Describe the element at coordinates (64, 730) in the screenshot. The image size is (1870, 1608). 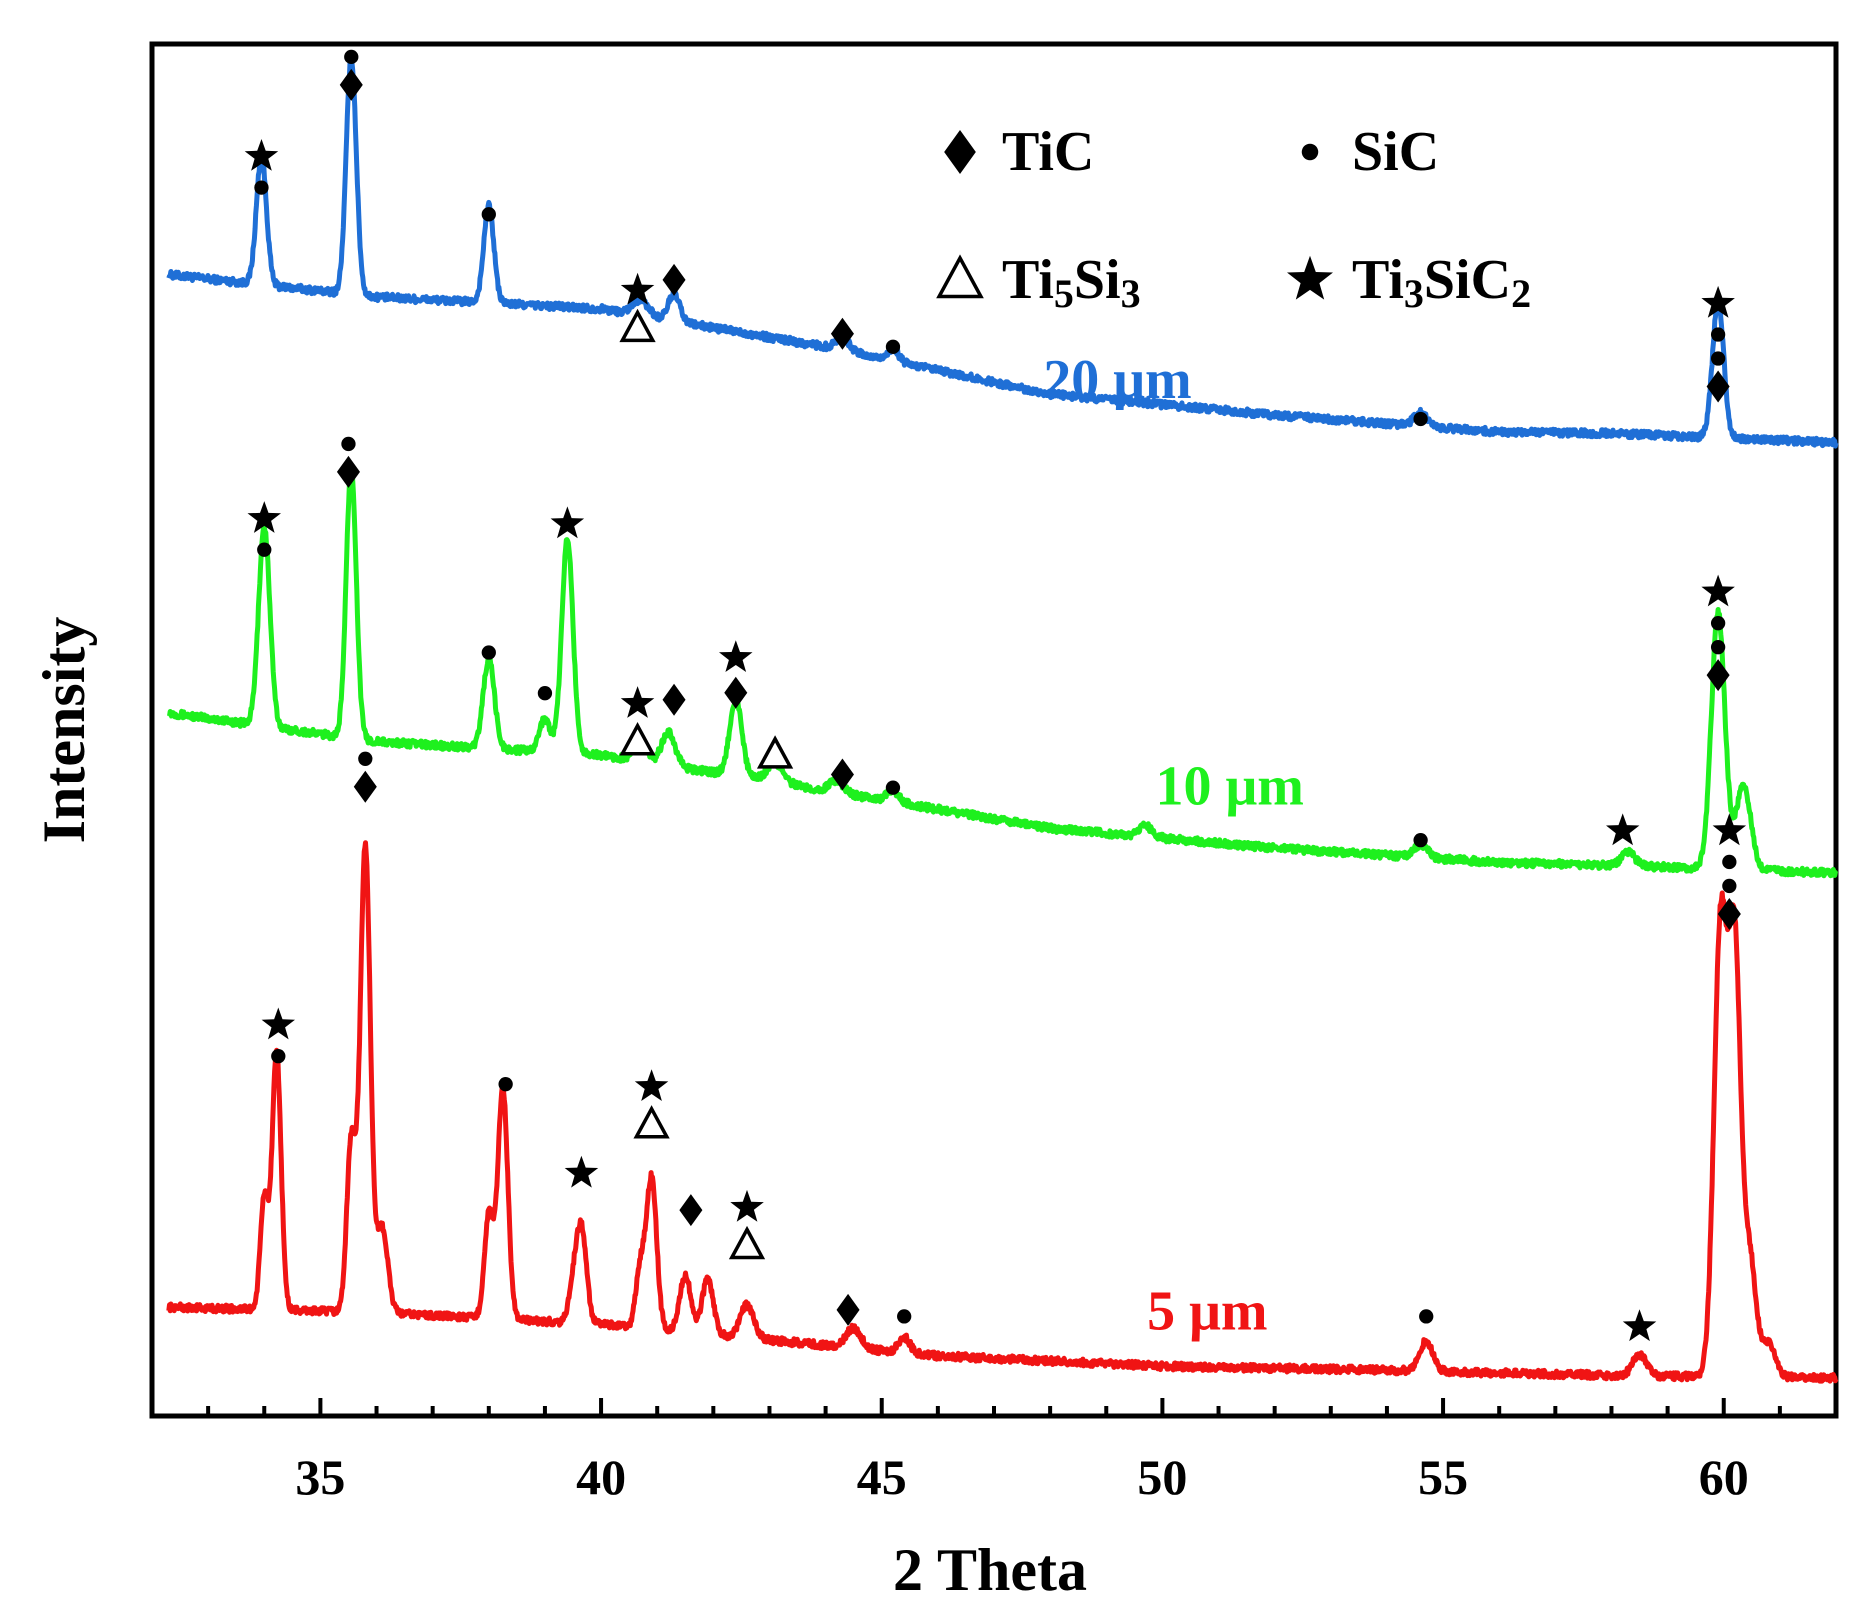
I see `y-axis-title: Intensity` at that location.